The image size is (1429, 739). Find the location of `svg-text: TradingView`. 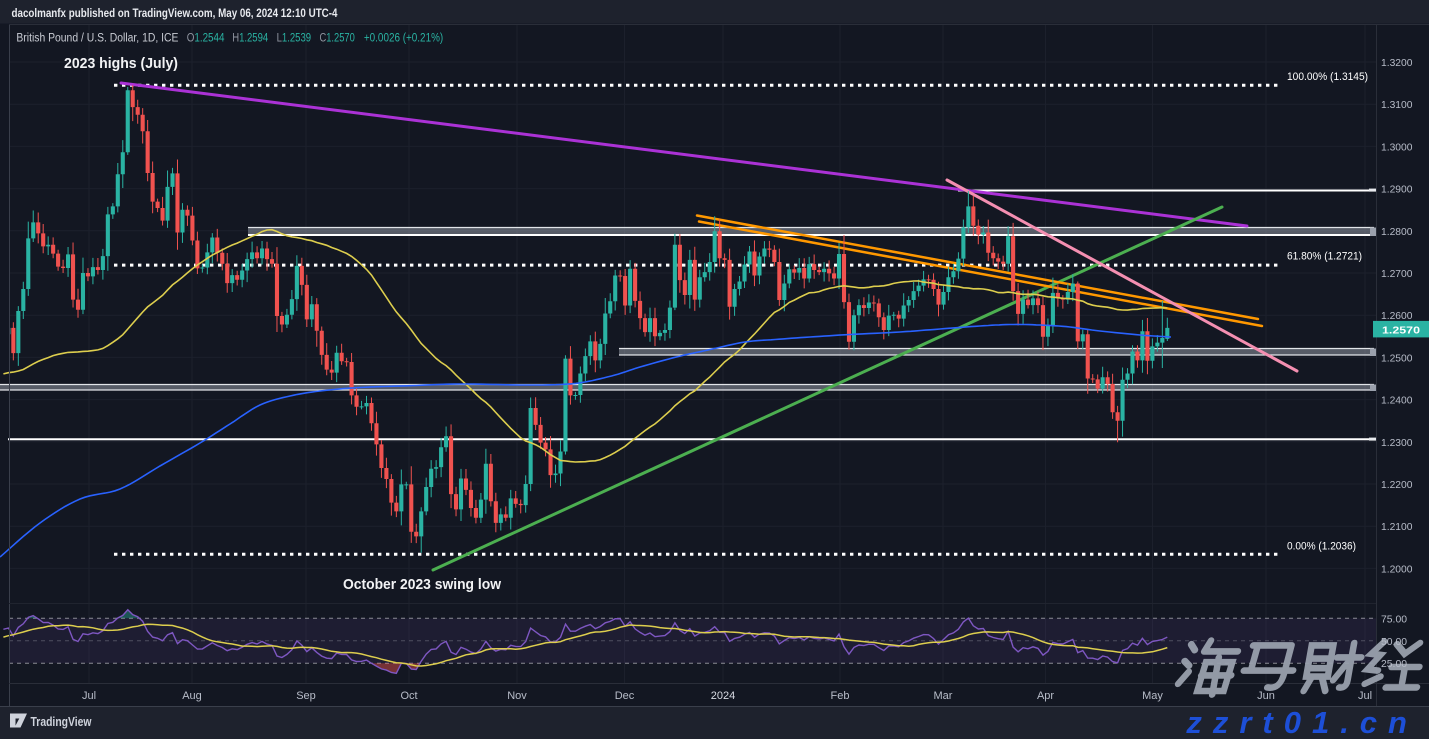

svg-text: TradingView is located at coordinates (61, 722).